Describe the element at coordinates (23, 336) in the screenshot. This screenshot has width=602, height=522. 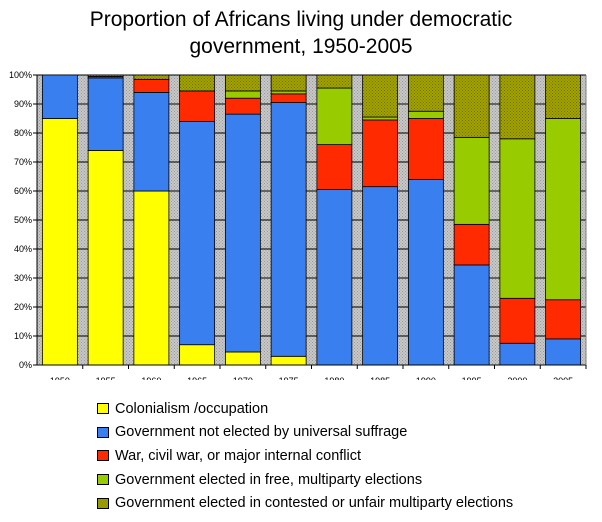
I see `y-tick-label: 10%` at that location.